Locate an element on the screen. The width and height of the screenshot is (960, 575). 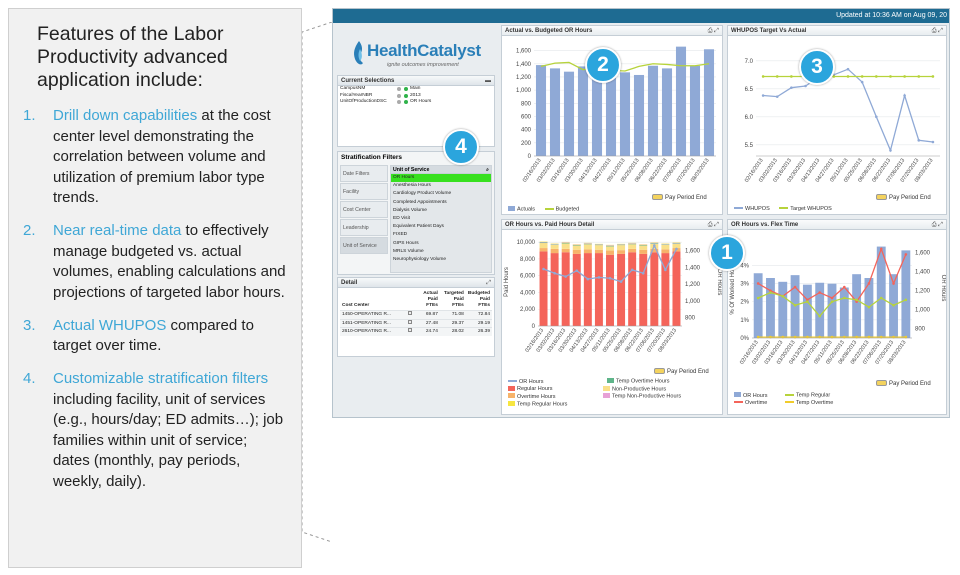
minimize-icon: ▬ is located at coordinates (488, 81).